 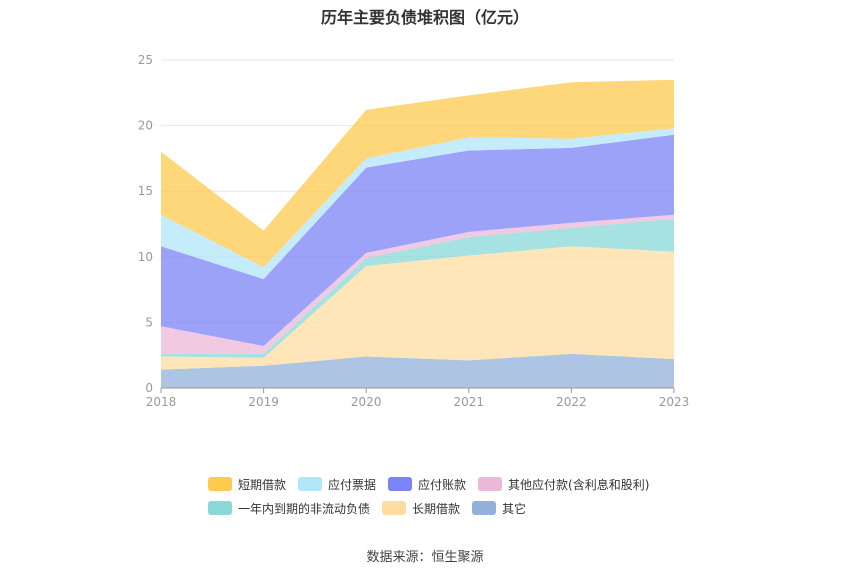 What do you see at coordinates (514, 508) in the screenshot?
I see `legend-label: 其它` at bounding box center [514, 508].